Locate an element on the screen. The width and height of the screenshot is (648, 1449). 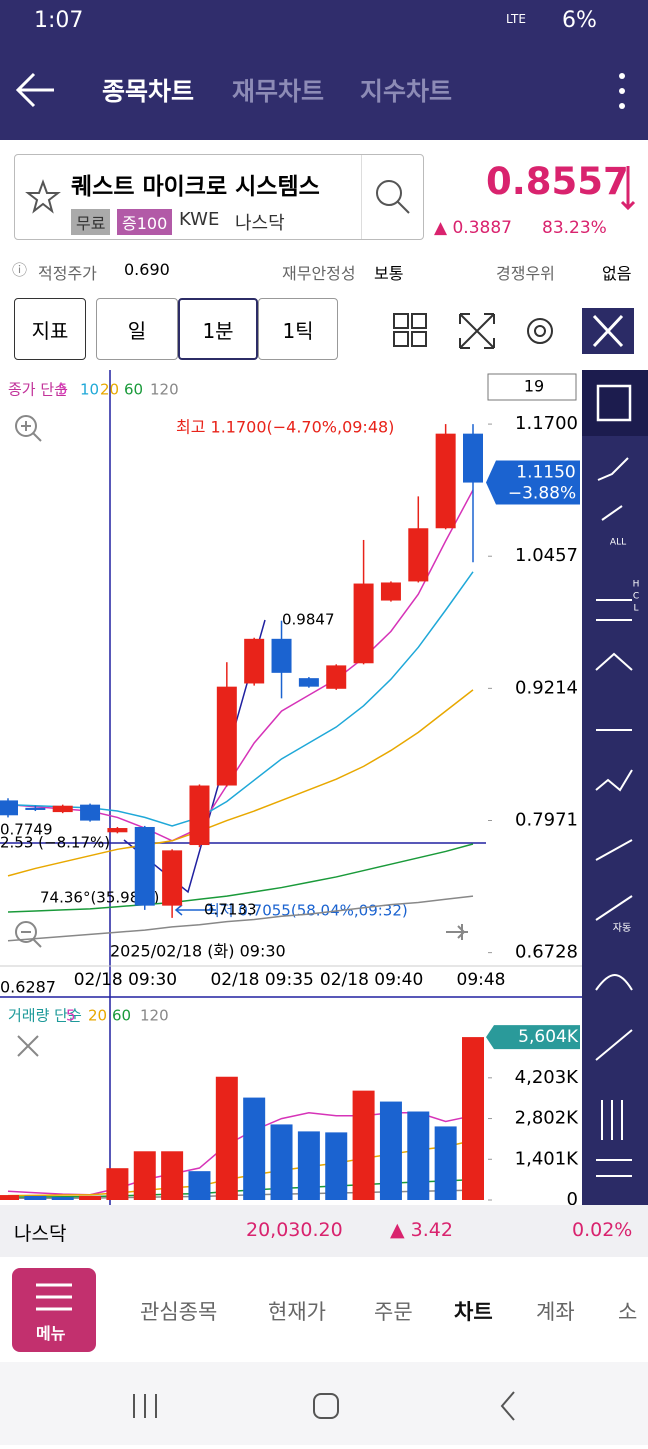
high-label: 최고 1.1700(−4.70%,09:48) is located at coordinates (285, 427).